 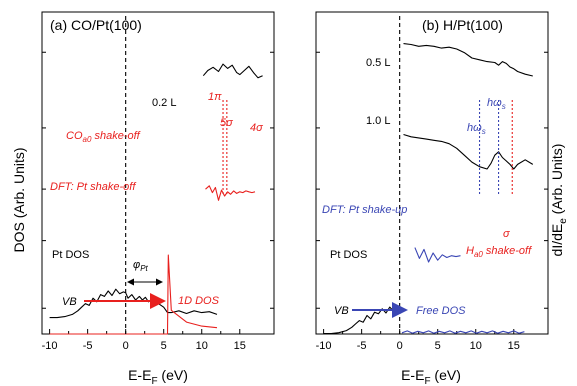 What do you see at coordinates (557, 240) in the screenshot?
I see `right-y-axis-label-main: dI/dE` at bounding box center [557, 240].